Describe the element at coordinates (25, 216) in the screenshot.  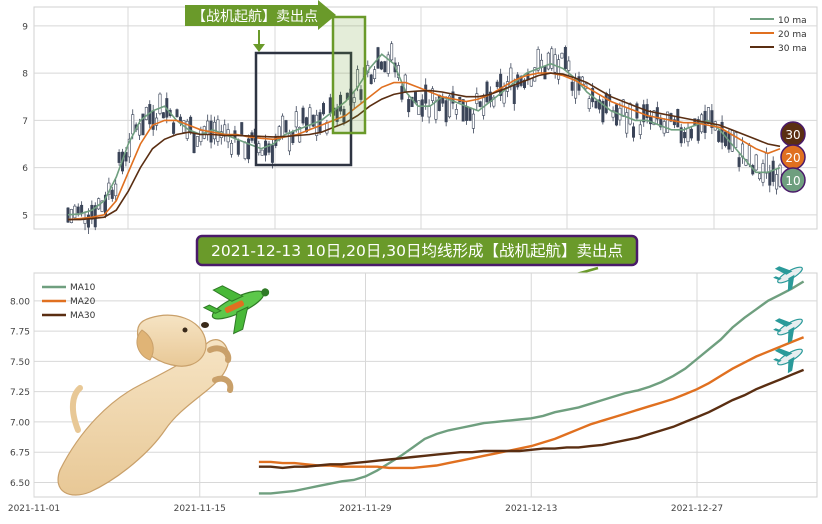
I see `top-y-tick-label: 5` at that location.